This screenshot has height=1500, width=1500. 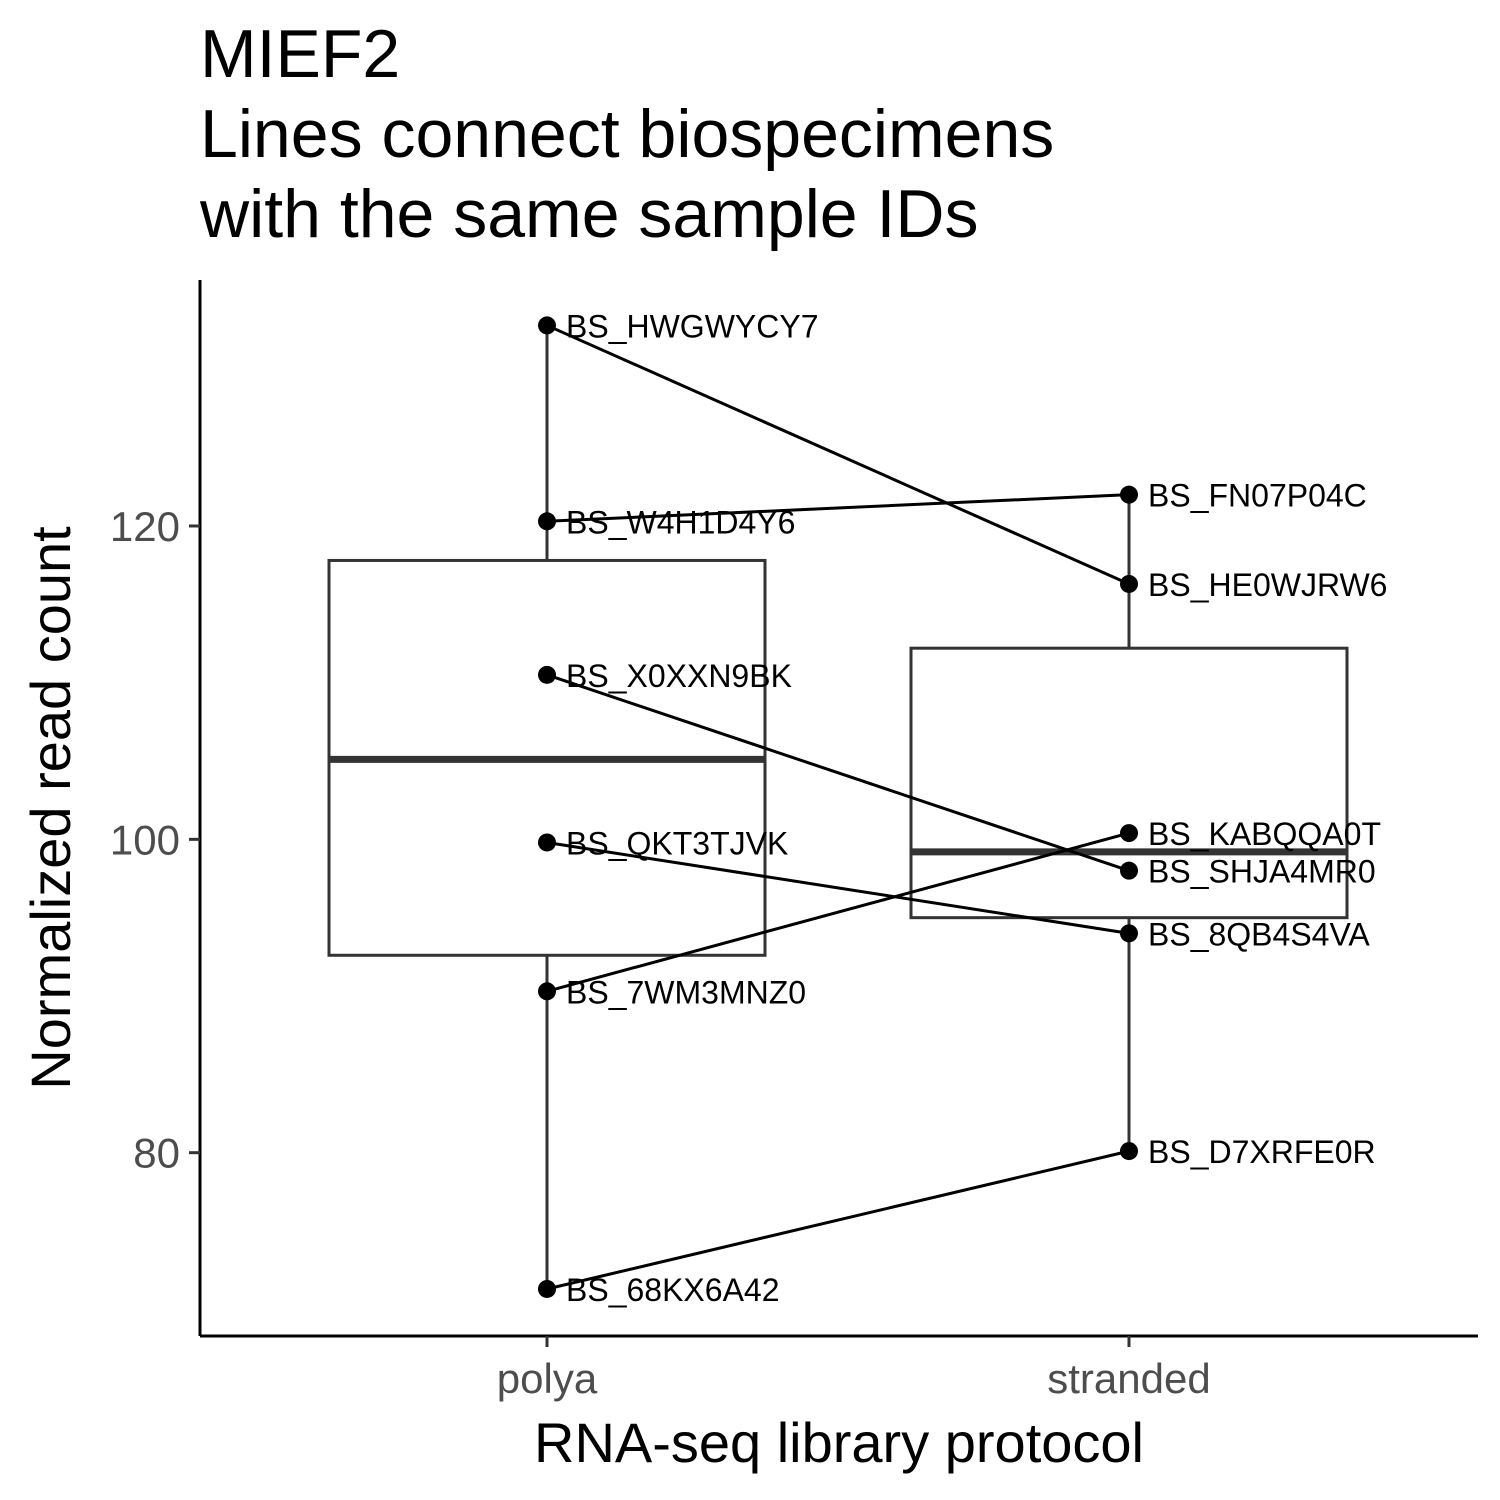 I want to click on point-label: BS_HWGWYCY7, so click(x=692, y=326).